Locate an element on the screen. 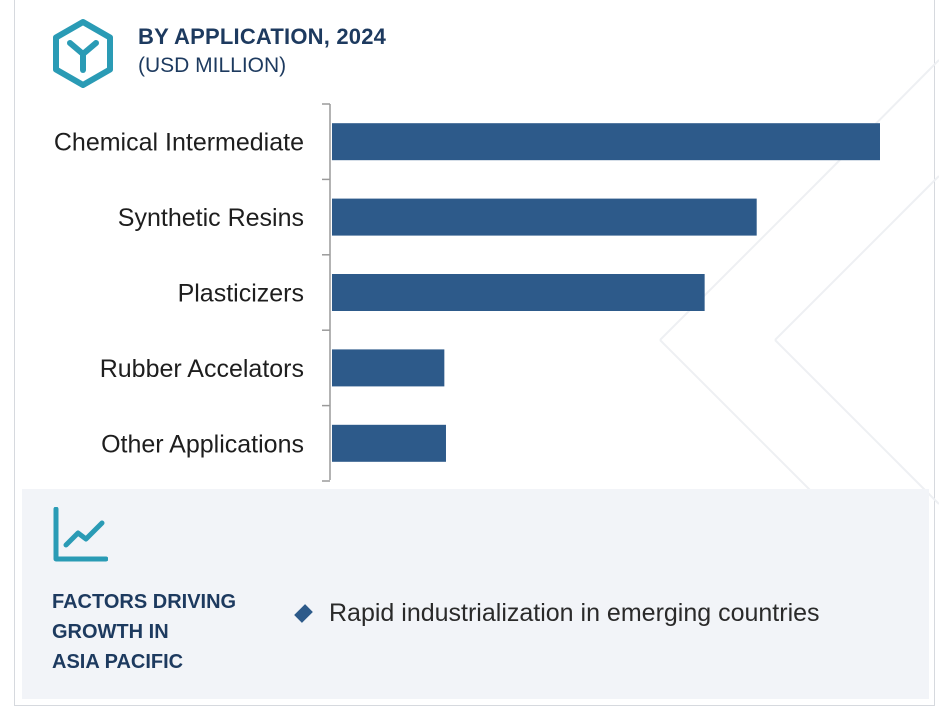 The width and height of the screenshot is (939, 708). factors-heading-line: FACTORS DRIVING is located at coordinates (144, 602).